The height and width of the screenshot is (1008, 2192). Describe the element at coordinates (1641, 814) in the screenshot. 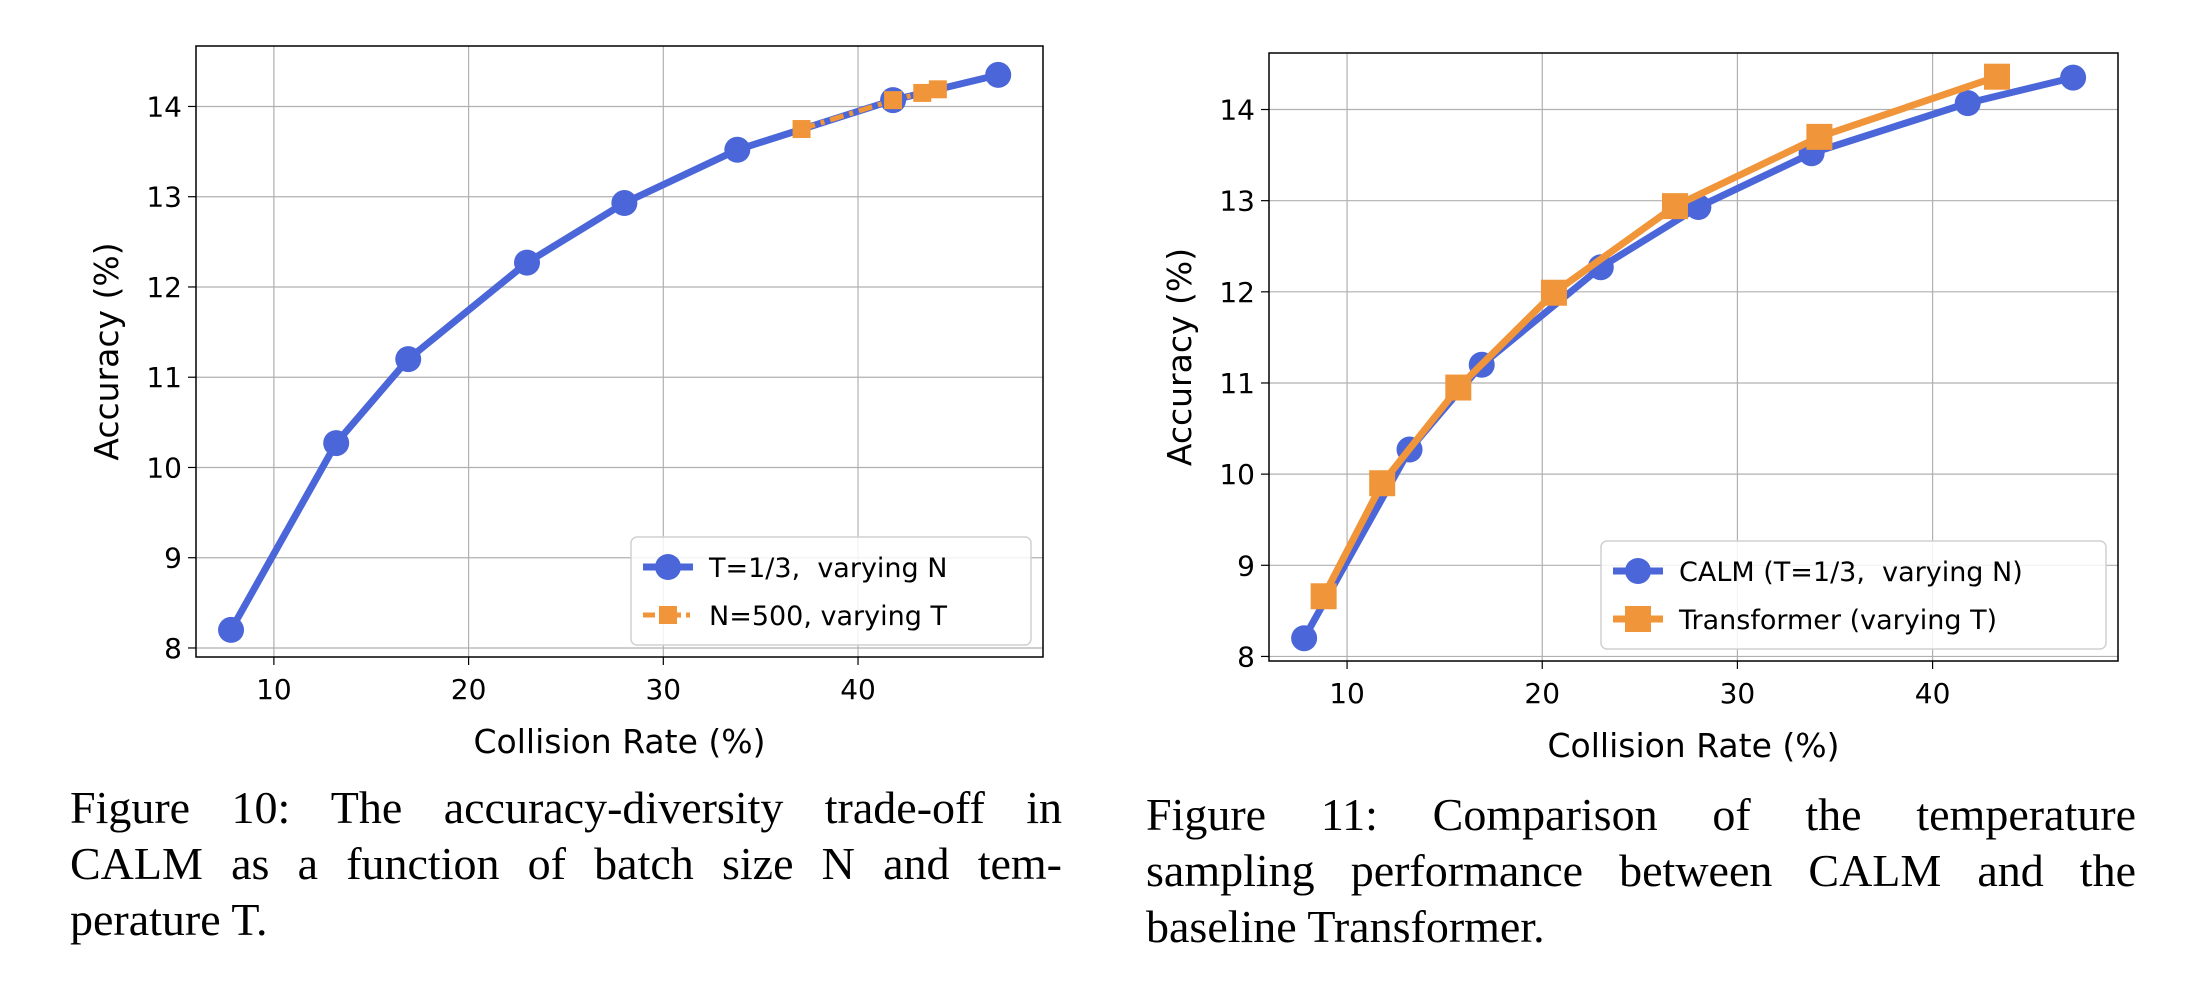

I see `caption-line: Figure 11: Comparison of the temperature` at that location.